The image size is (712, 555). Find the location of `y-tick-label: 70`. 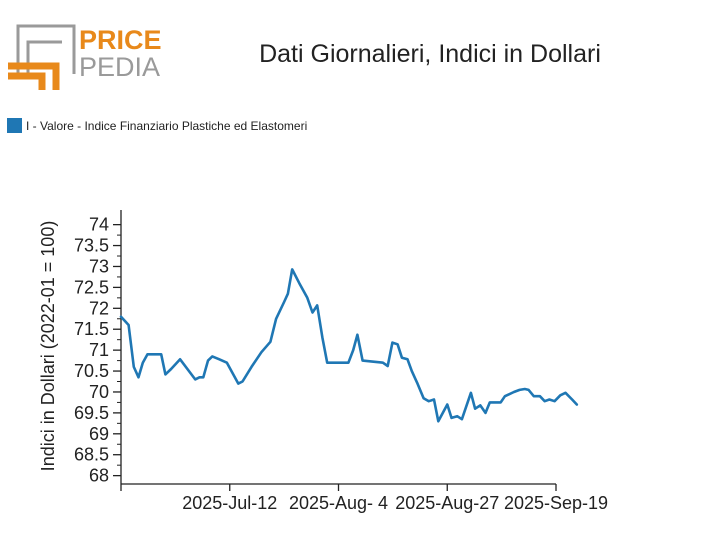

y-tick-label: 70 is located at coordinates (99, 392).